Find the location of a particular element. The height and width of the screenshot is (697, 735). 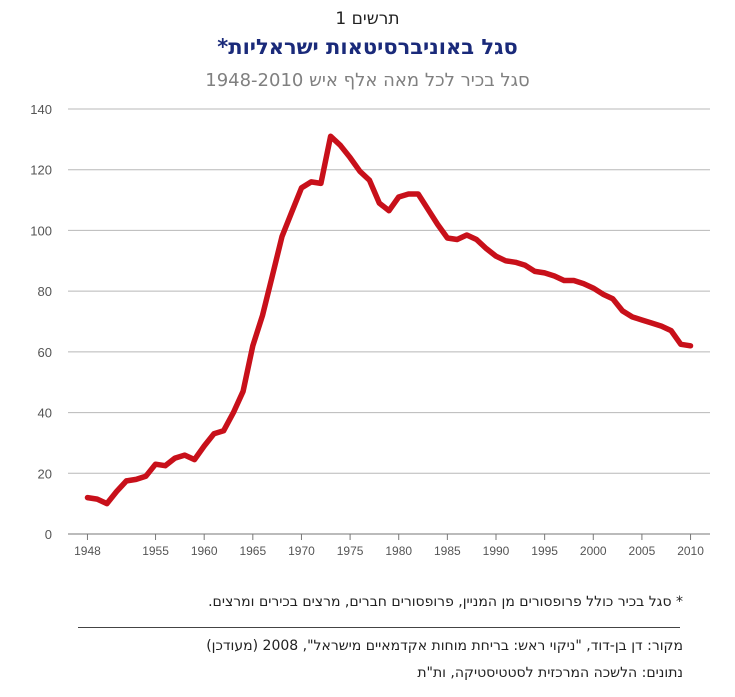

x-tick-label: 1980 is located at coordinates (398, 551).